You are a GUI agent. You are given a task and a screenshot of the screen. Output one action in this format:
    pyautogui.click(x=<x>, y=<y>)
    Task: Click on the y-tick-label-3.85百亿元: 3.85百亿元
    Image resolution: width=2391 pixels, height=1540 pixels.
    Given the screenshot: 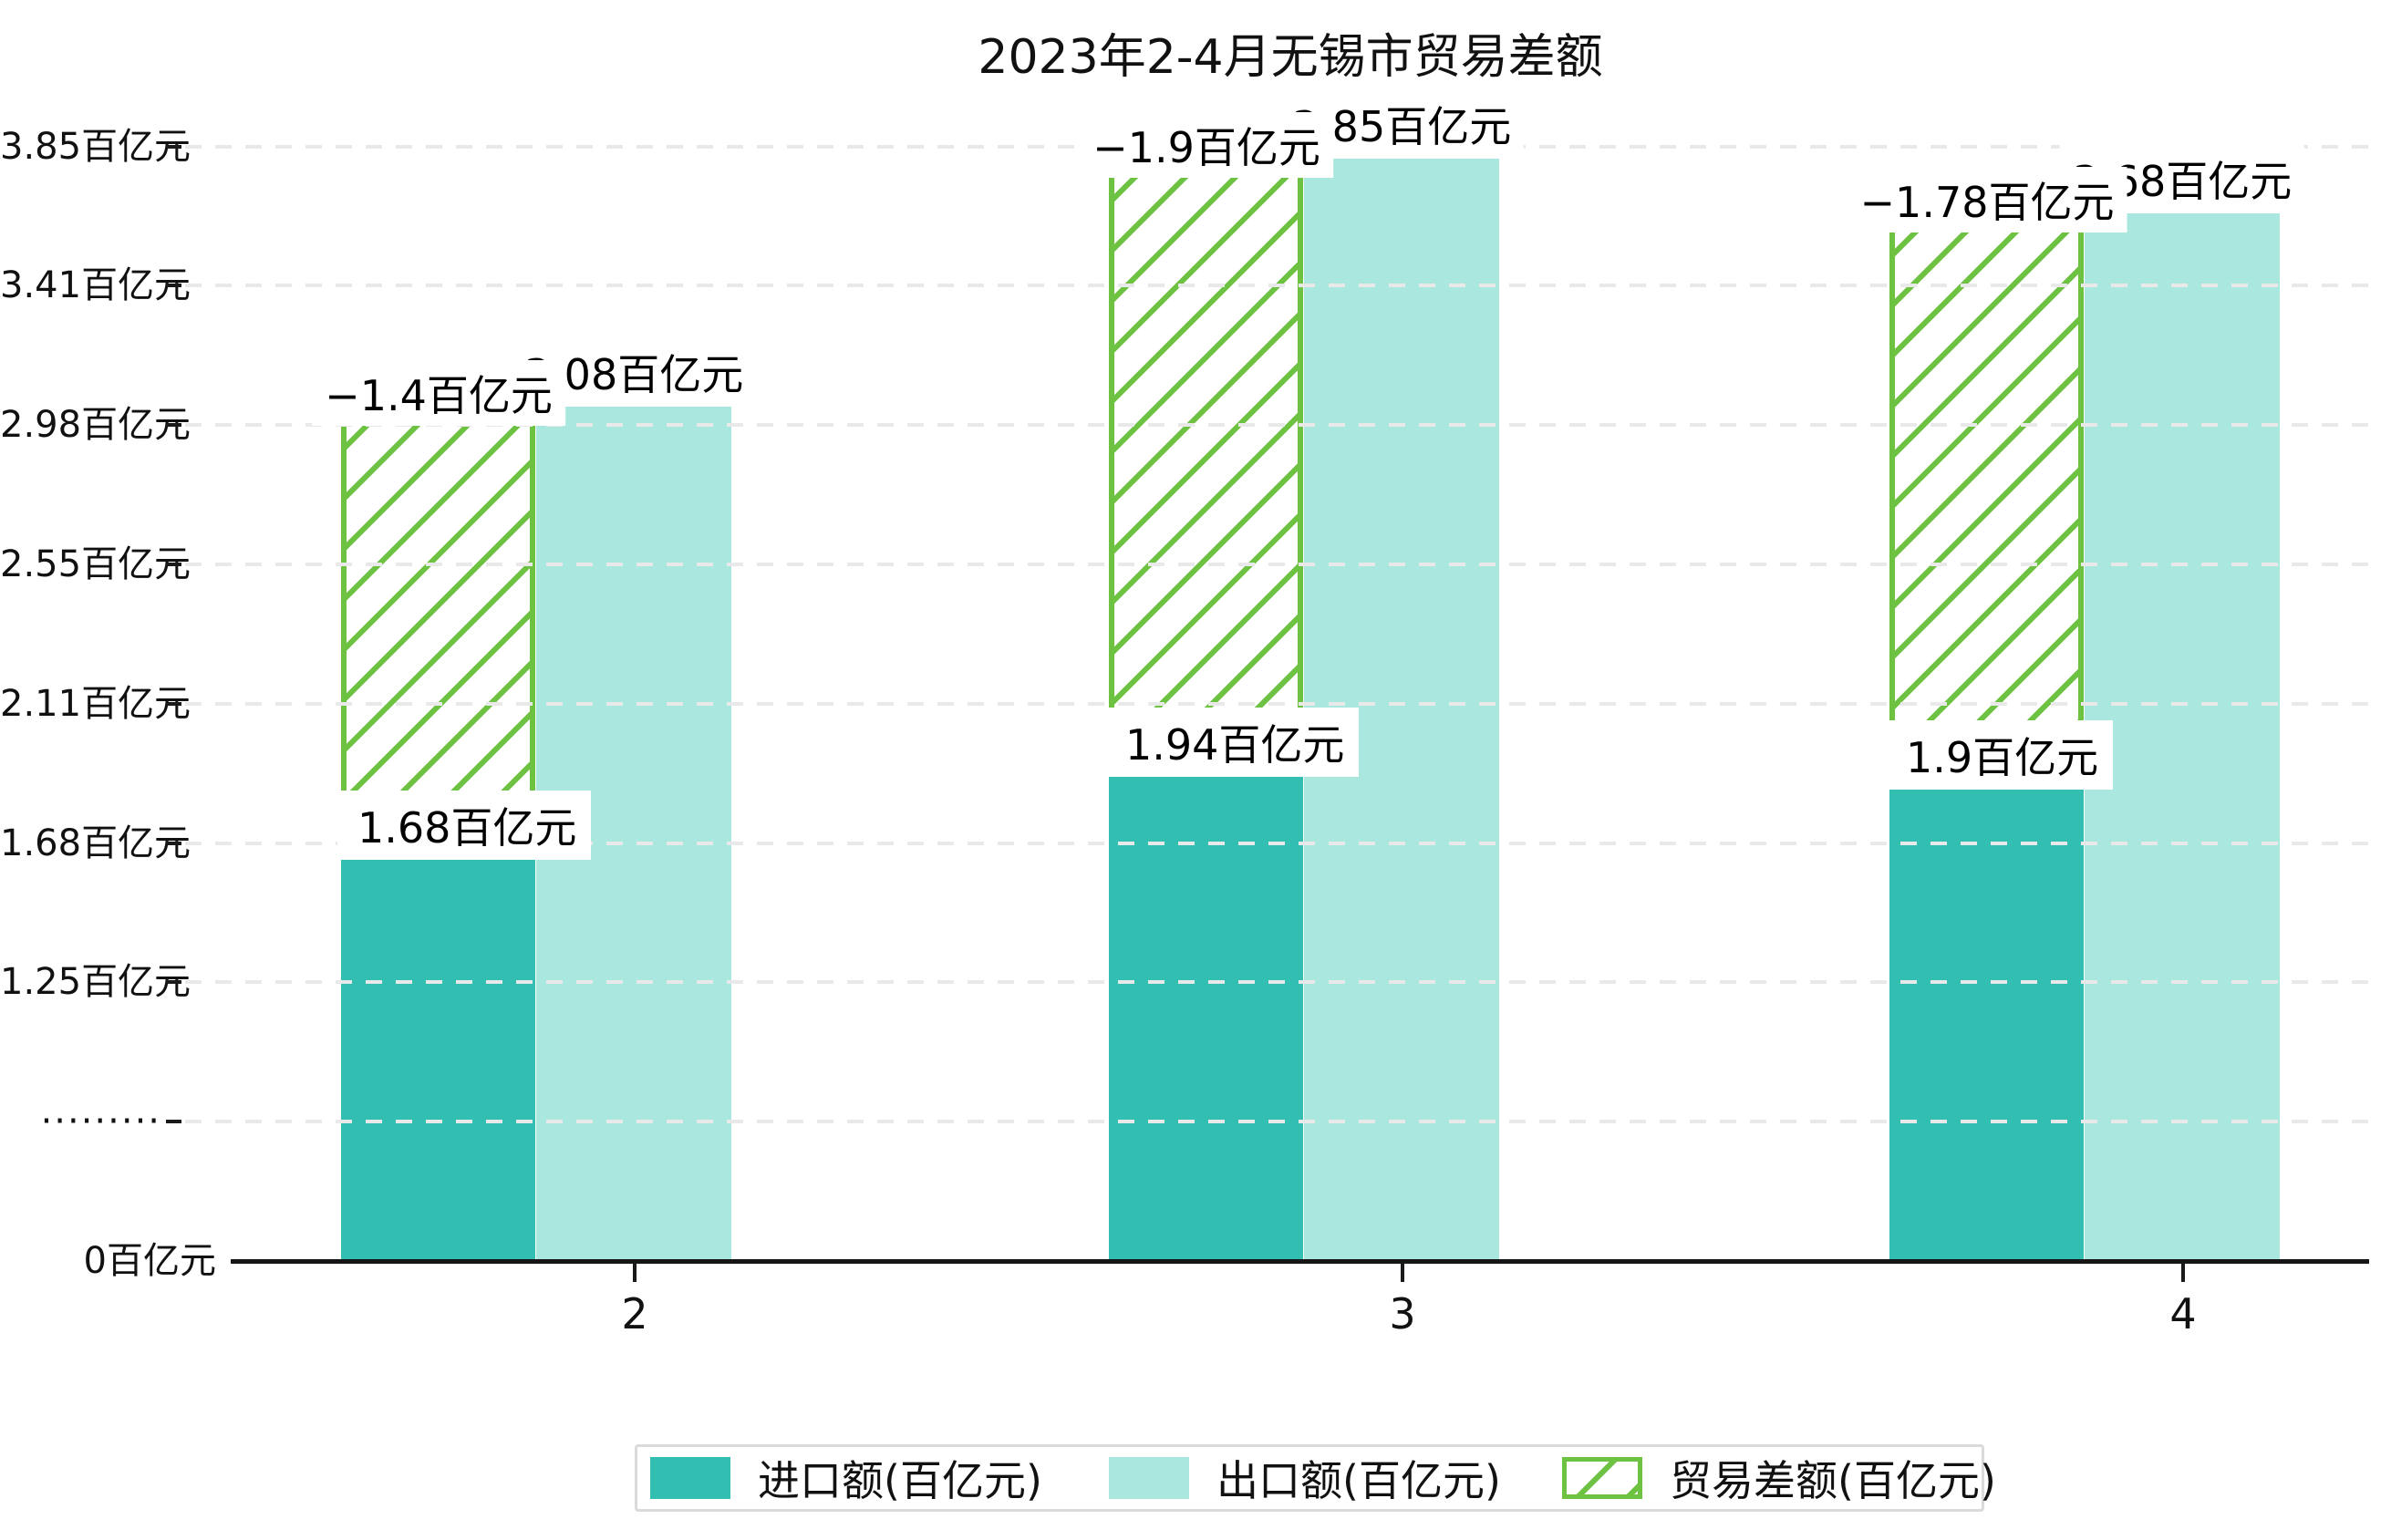 What is the action you would take?
    pyautogui.click(x=95, y=146)
    